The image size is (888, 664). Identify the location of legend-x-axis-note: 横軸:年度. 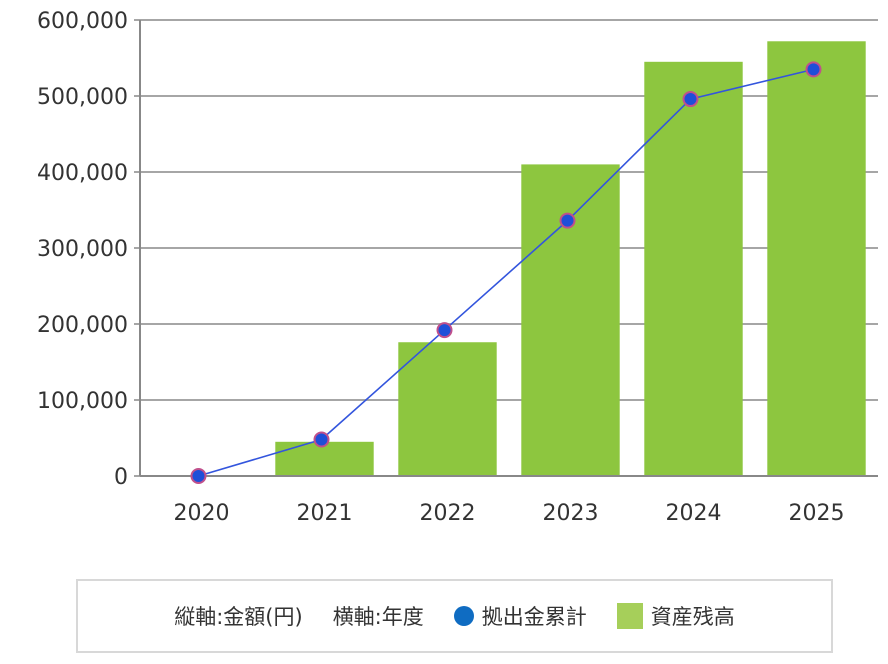
(378, 617).